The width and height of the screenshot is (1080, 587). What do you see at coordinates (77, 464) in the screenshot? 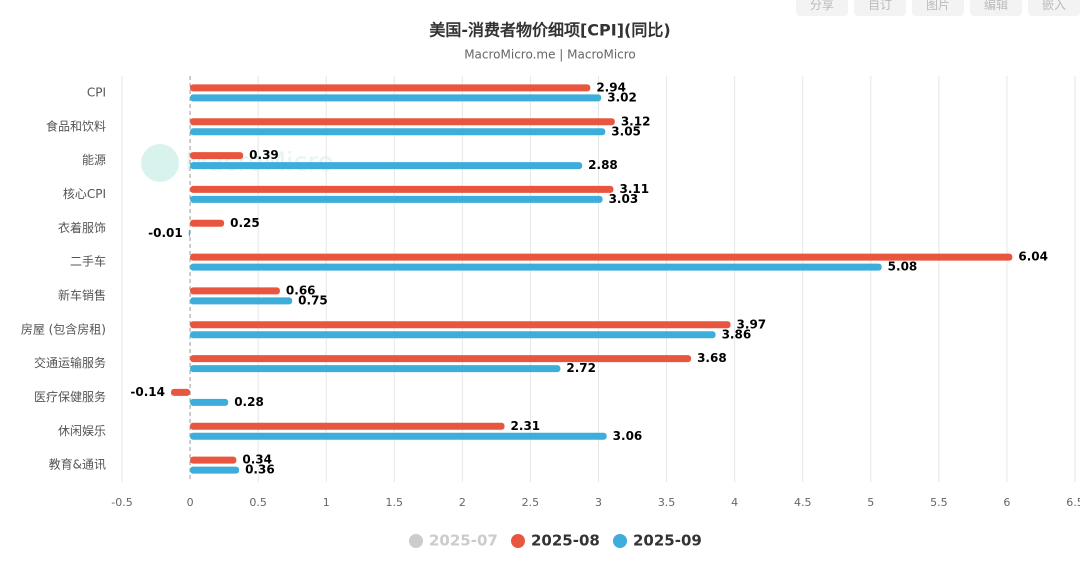
I see `y-tick-label: 教育&通讯` at bounding box center [77, 464].